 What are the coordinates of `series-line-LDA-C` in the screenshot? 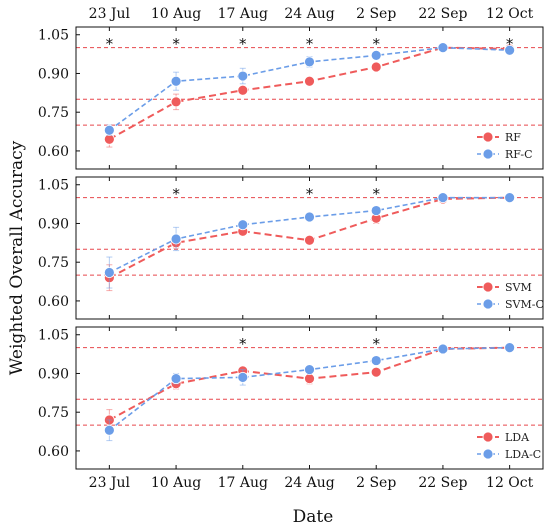 It's located at (309, 388).